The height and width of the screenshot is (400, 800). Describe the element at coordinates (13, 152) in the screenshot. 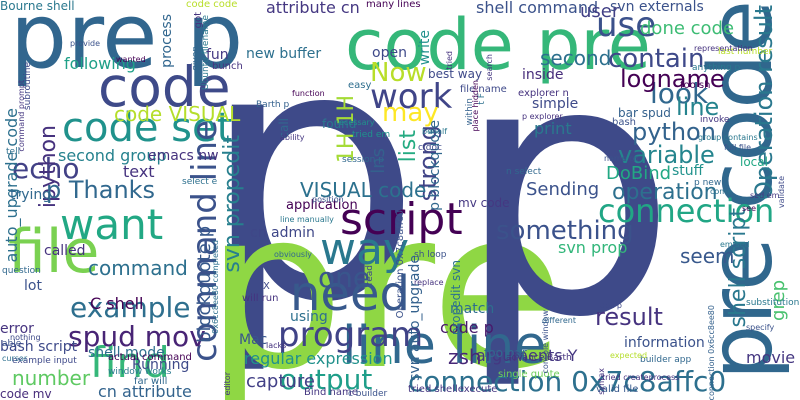

I see `word-tell: tell` at that location.